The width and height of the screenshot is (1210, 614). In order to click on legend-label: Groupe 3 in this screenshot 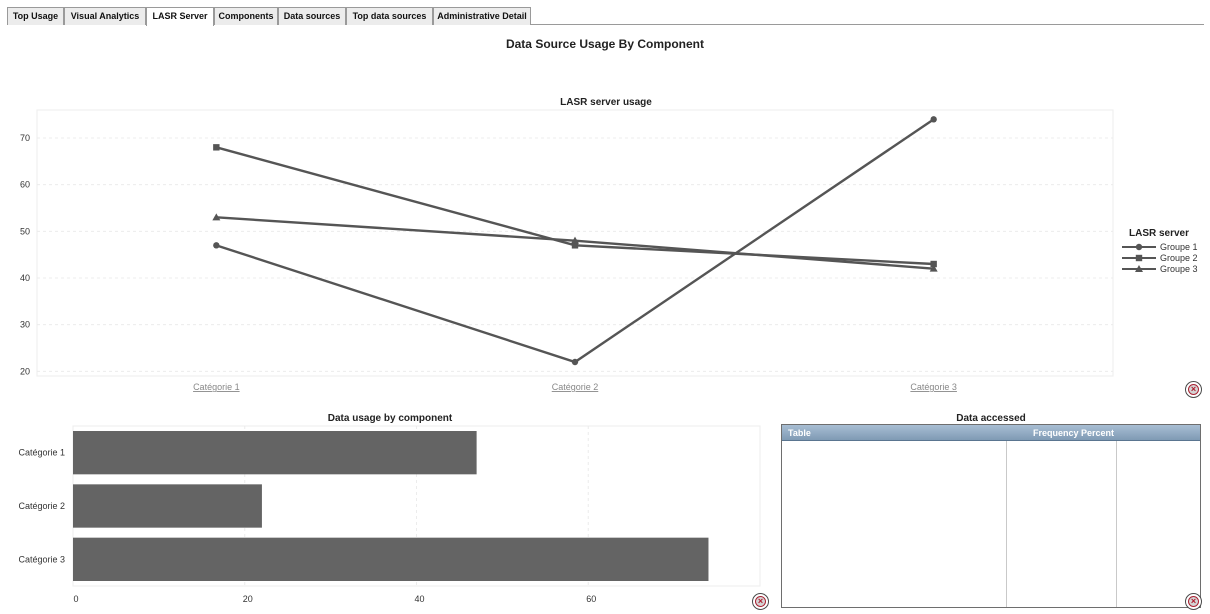, I will do `click(1179, 269)`.